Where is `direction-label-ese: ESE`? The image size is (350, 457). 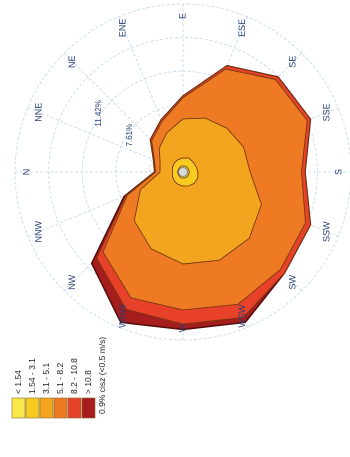 direction-label-ese: ESE is located at coordinates (242, 28).